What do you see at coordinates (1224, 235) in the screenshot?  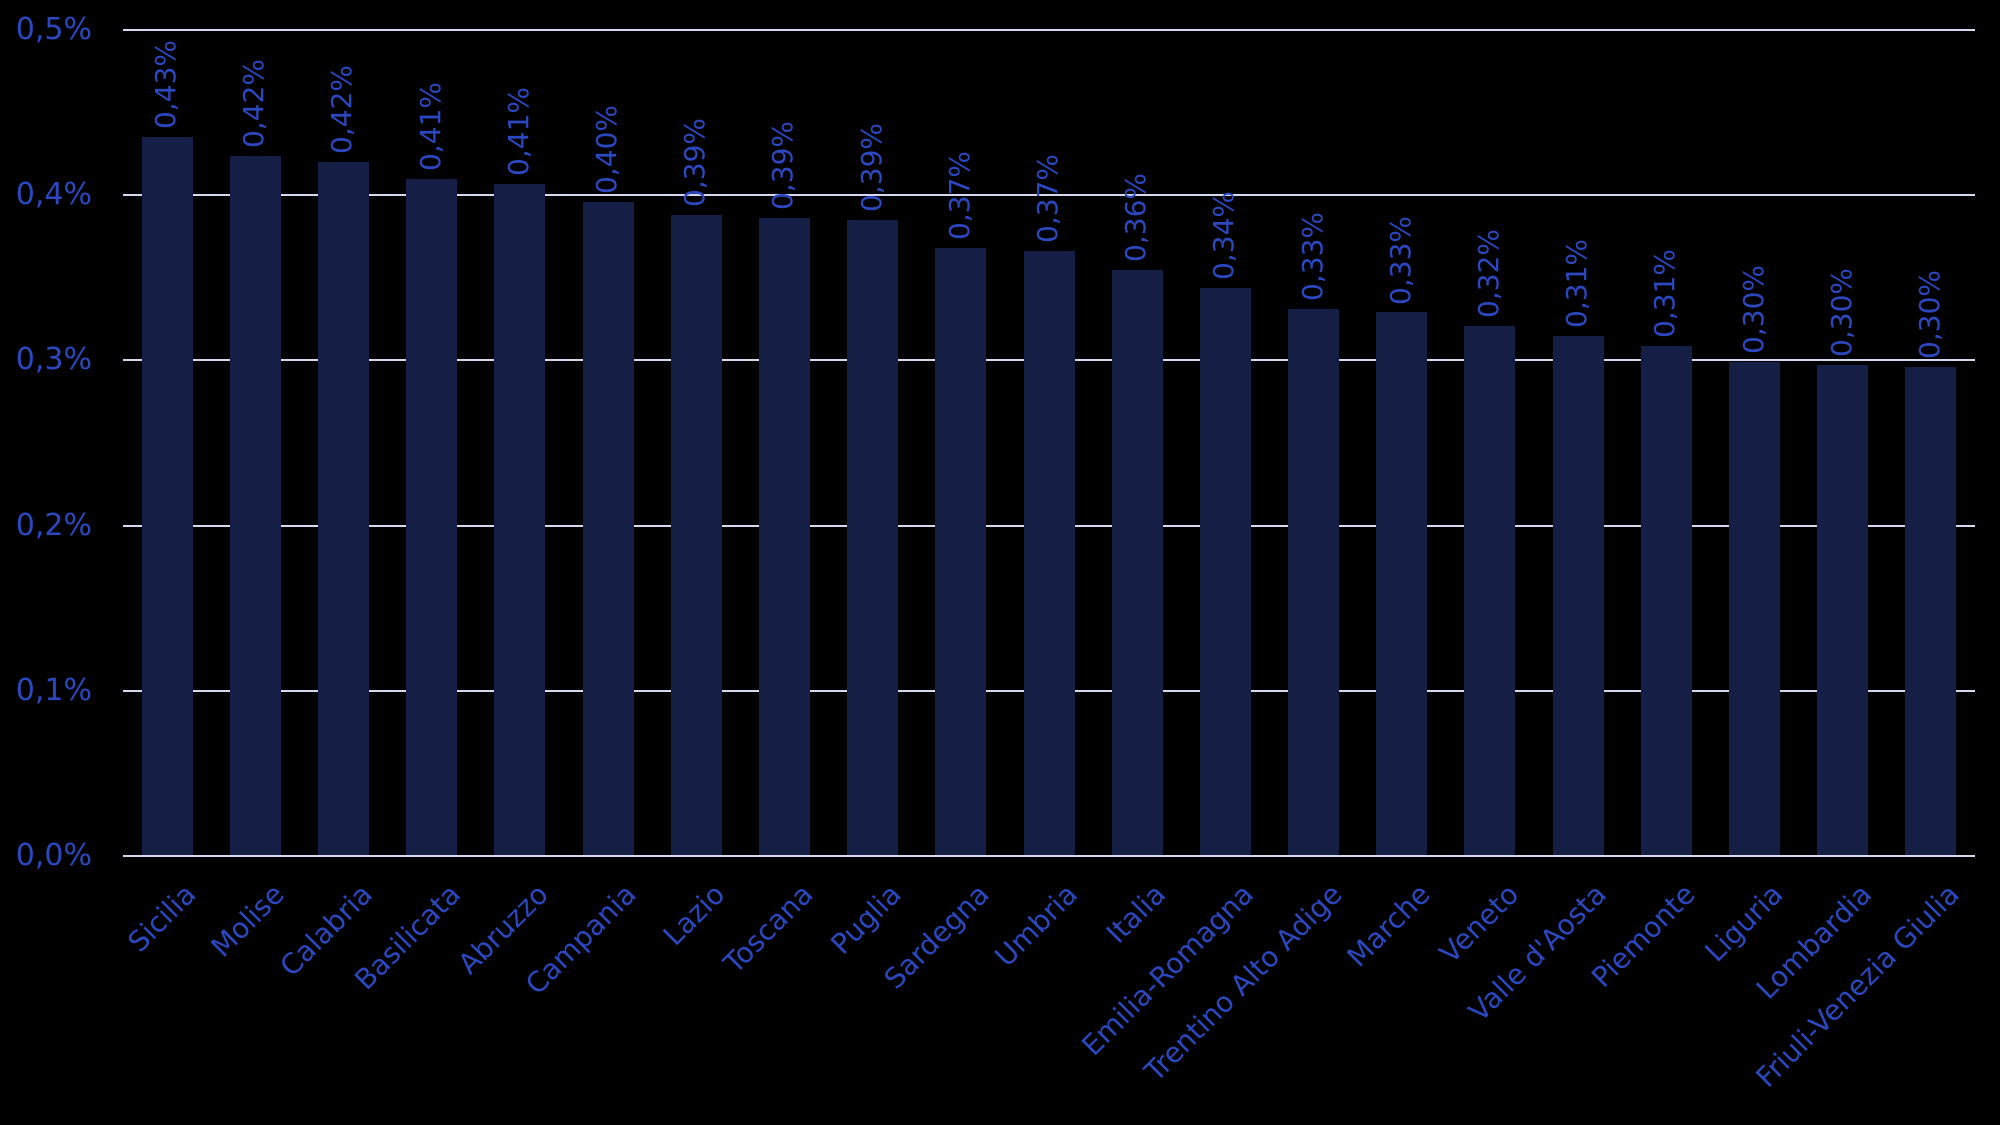 I see `bar-value-label: 0,34%` at bounding box center [1224, 235].